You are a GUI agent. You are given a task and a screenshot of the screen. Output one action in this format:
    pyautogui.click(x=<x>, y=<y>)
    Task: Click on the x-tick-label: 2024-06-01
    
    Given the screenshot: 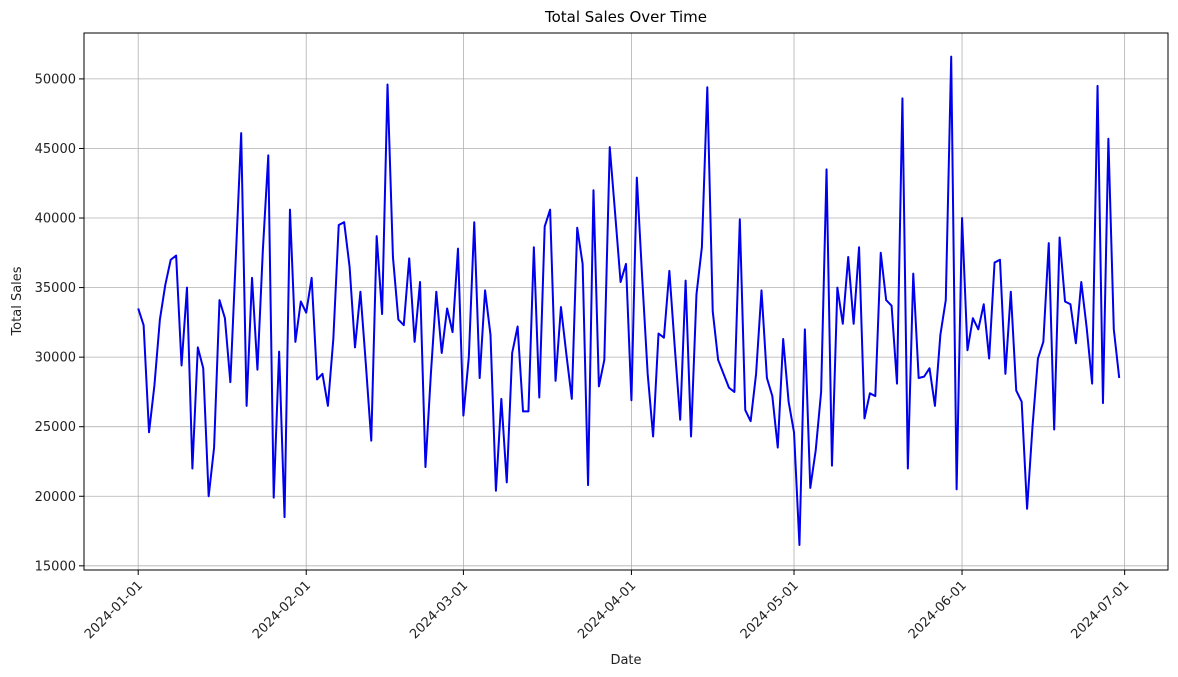 What is the action you would take?
    pyautogui.click(x=938, y=610)
    